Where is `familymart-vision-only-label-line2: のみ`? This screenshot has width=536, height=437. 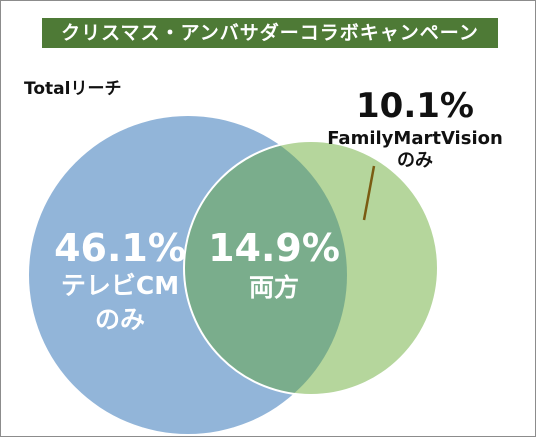
familymart-vision-only-label-line2: のみ is located at coordinates (415, 160).